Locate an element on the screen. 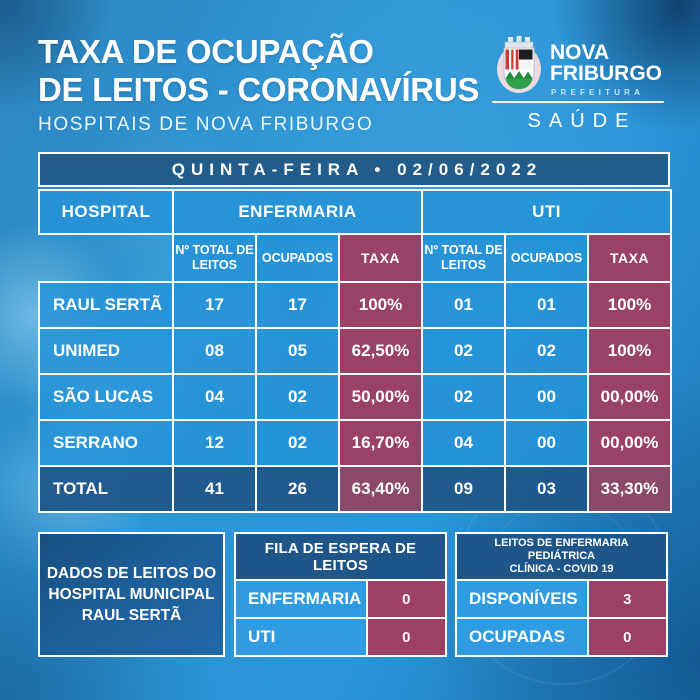 The height and width of the screenshot is (700, 700). row-label: ENFERMARIA is located at coordinates (302, 599).